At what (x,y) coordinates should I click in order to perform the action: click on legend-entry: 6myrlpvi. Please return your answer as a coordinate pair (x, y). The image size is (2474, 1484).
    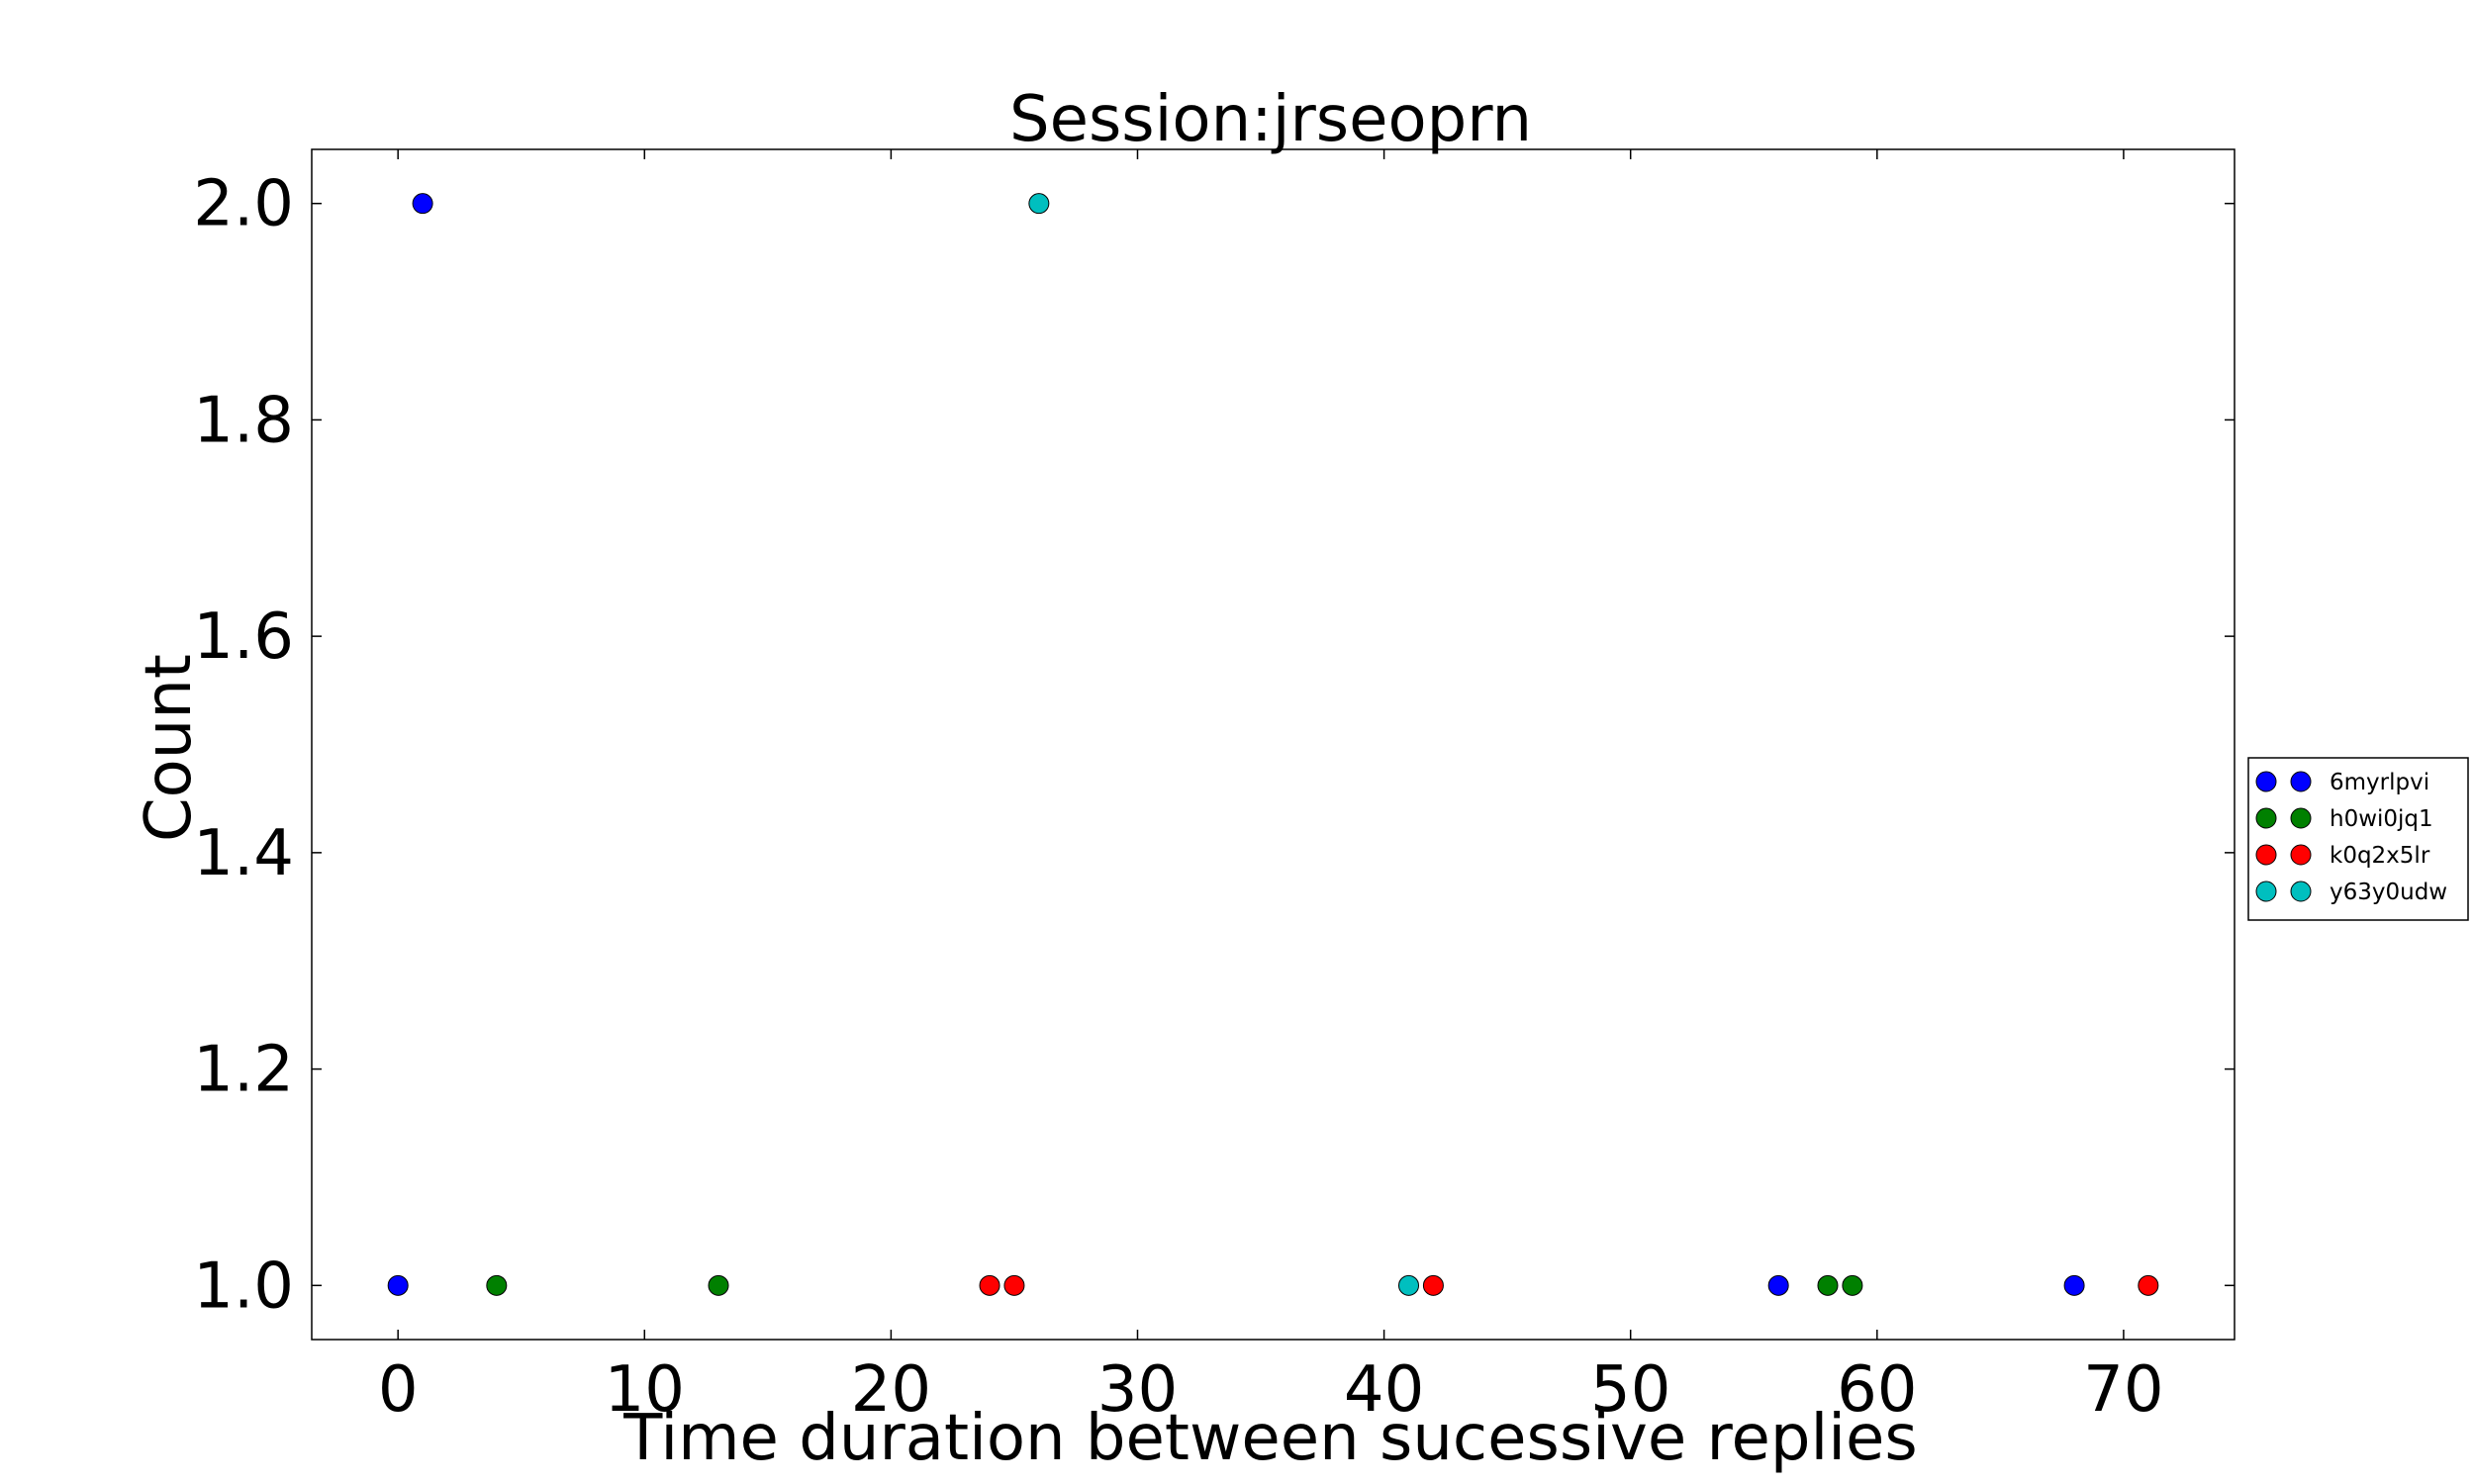
    Looking at the image, I should click on (2379, 782).